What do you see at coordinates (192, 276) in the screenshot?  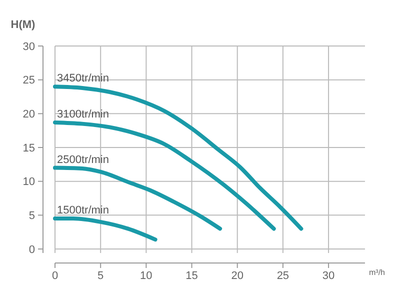 I see `x-tick-label: 15` at bounding box center [192, 276].